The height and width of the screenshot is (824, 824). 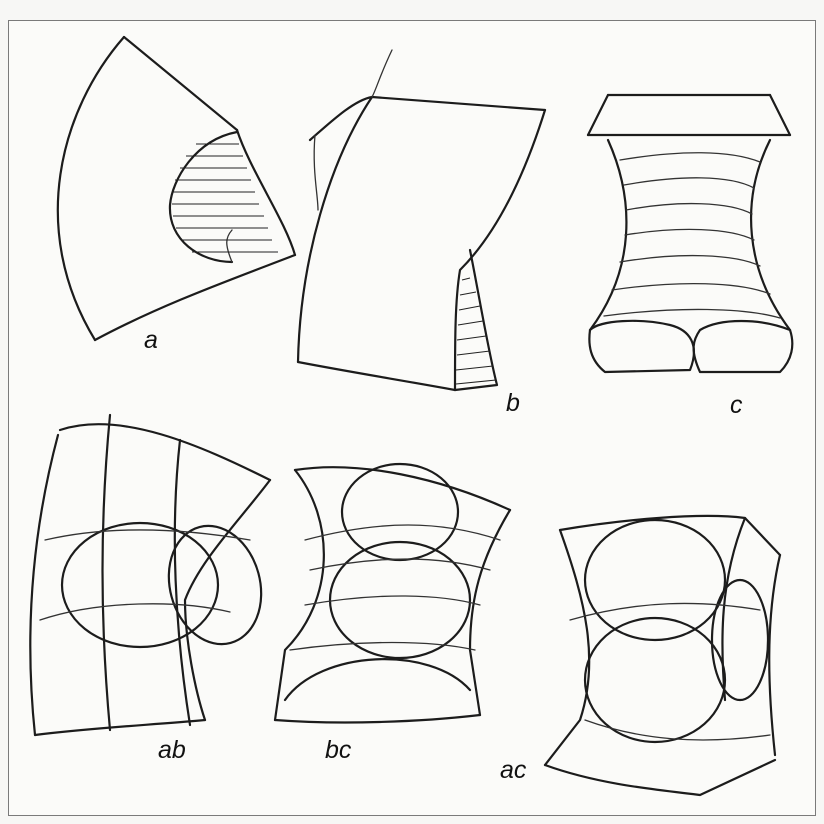 What do you see at coordinates (513, 403) in the screenshot?
I see `panel-label-b: b` at bounding box center [513, 403].